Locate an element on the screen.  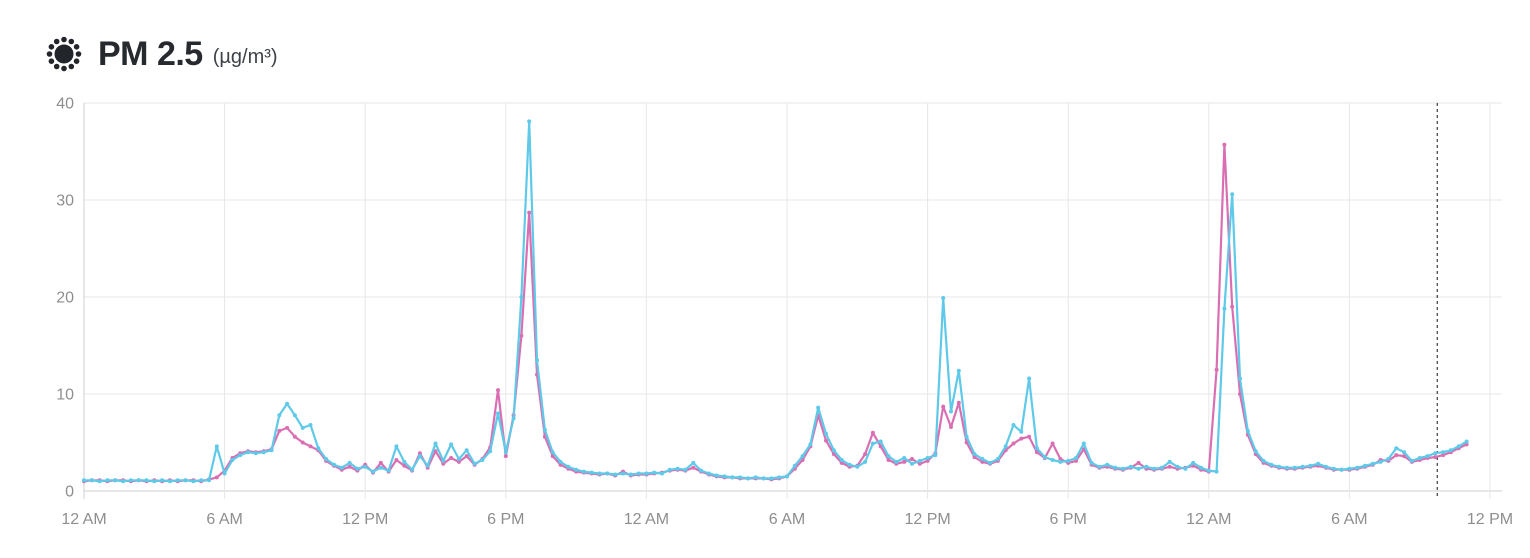
x-tick-label: 6 PM is located at coordinates (505, 519).